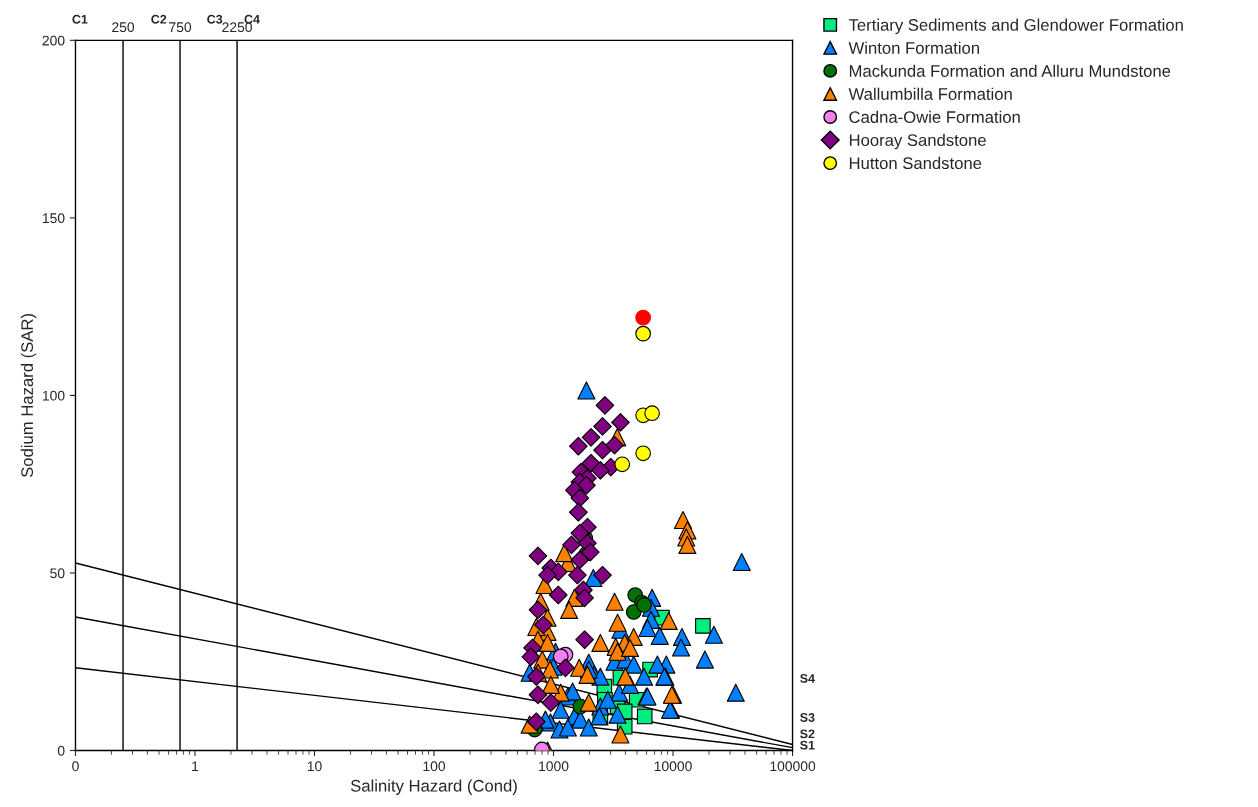 The width and height of the screenshot is (1258, 807). What do you see at coordinates (53, 40) in the screenshot?
I see `y-tick-label: 200` at bounding box center [53, 40].